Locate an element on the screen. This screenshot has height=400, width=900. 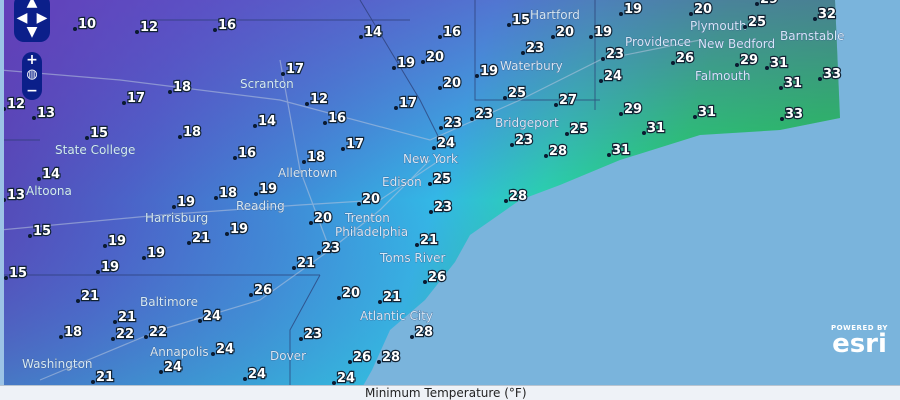
pan-right-button: ▶ is located at coordinates (42, 18).